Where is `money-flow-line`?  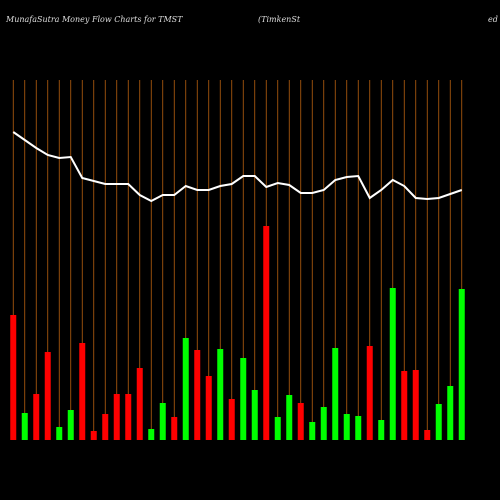
money-flow-line is located at coordinates (237, 167).